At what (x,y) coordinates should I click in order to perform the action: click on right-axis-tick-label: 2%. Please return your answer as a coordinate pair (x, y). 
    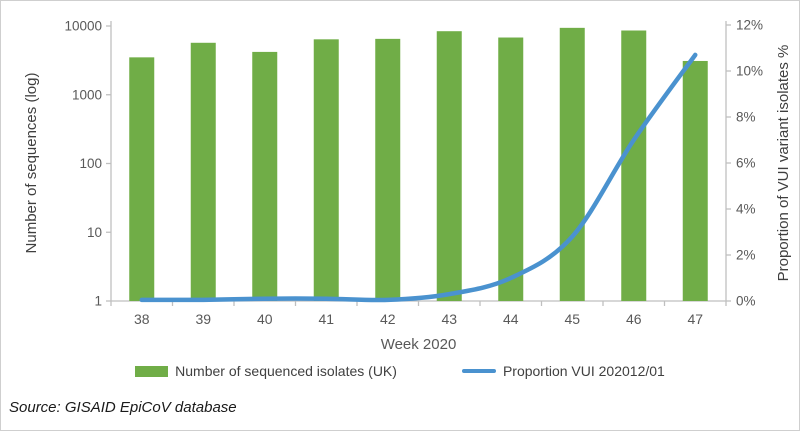
    Looking at the image, I should click on (746, 255).